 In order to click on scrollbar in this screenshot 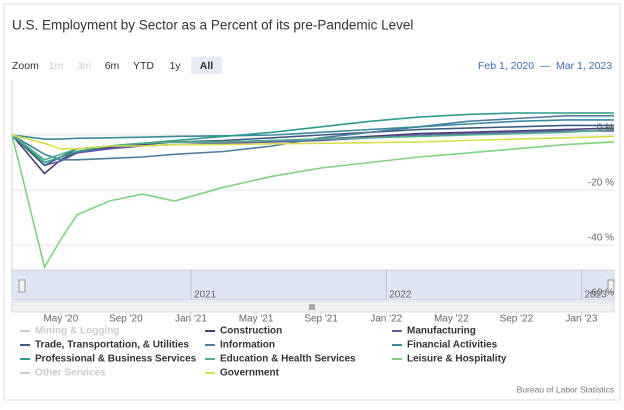, I will do `click(313, 307)`.